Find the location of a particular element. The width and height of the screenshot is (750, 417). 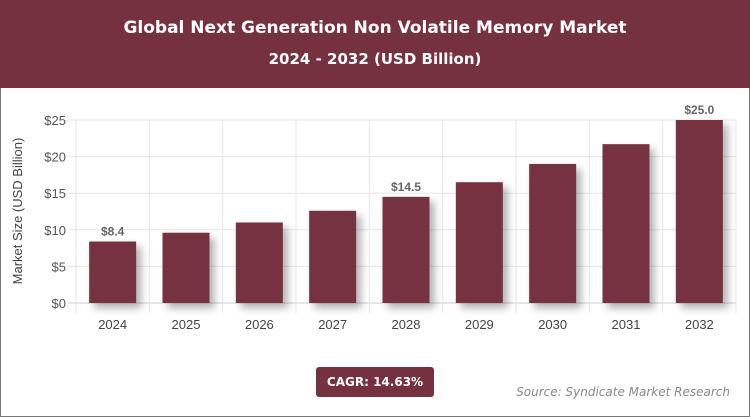

x-tick-label: 2028 is located at coordinates (406, 324).